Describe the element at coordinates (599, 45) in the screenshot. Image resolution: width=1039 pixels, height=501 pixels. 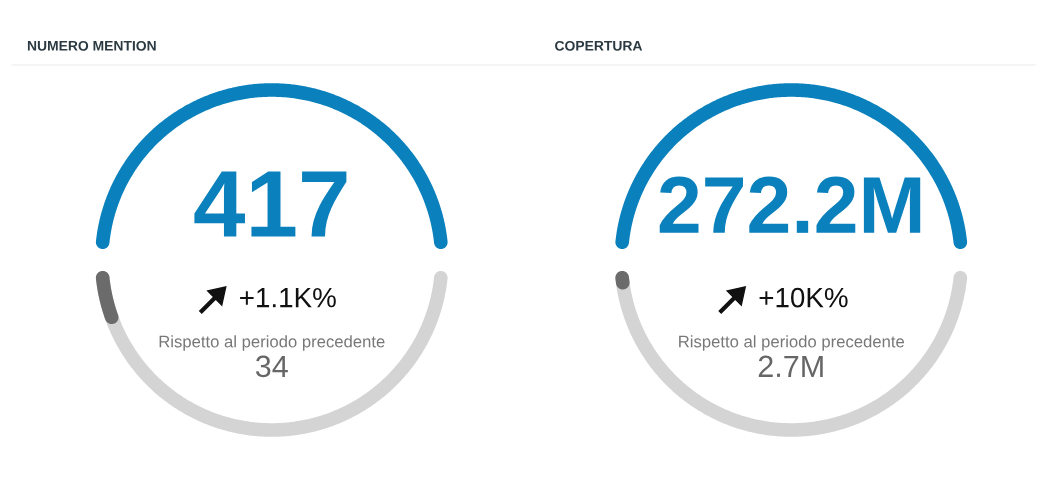
I see `text: COPERTURA` at that location.